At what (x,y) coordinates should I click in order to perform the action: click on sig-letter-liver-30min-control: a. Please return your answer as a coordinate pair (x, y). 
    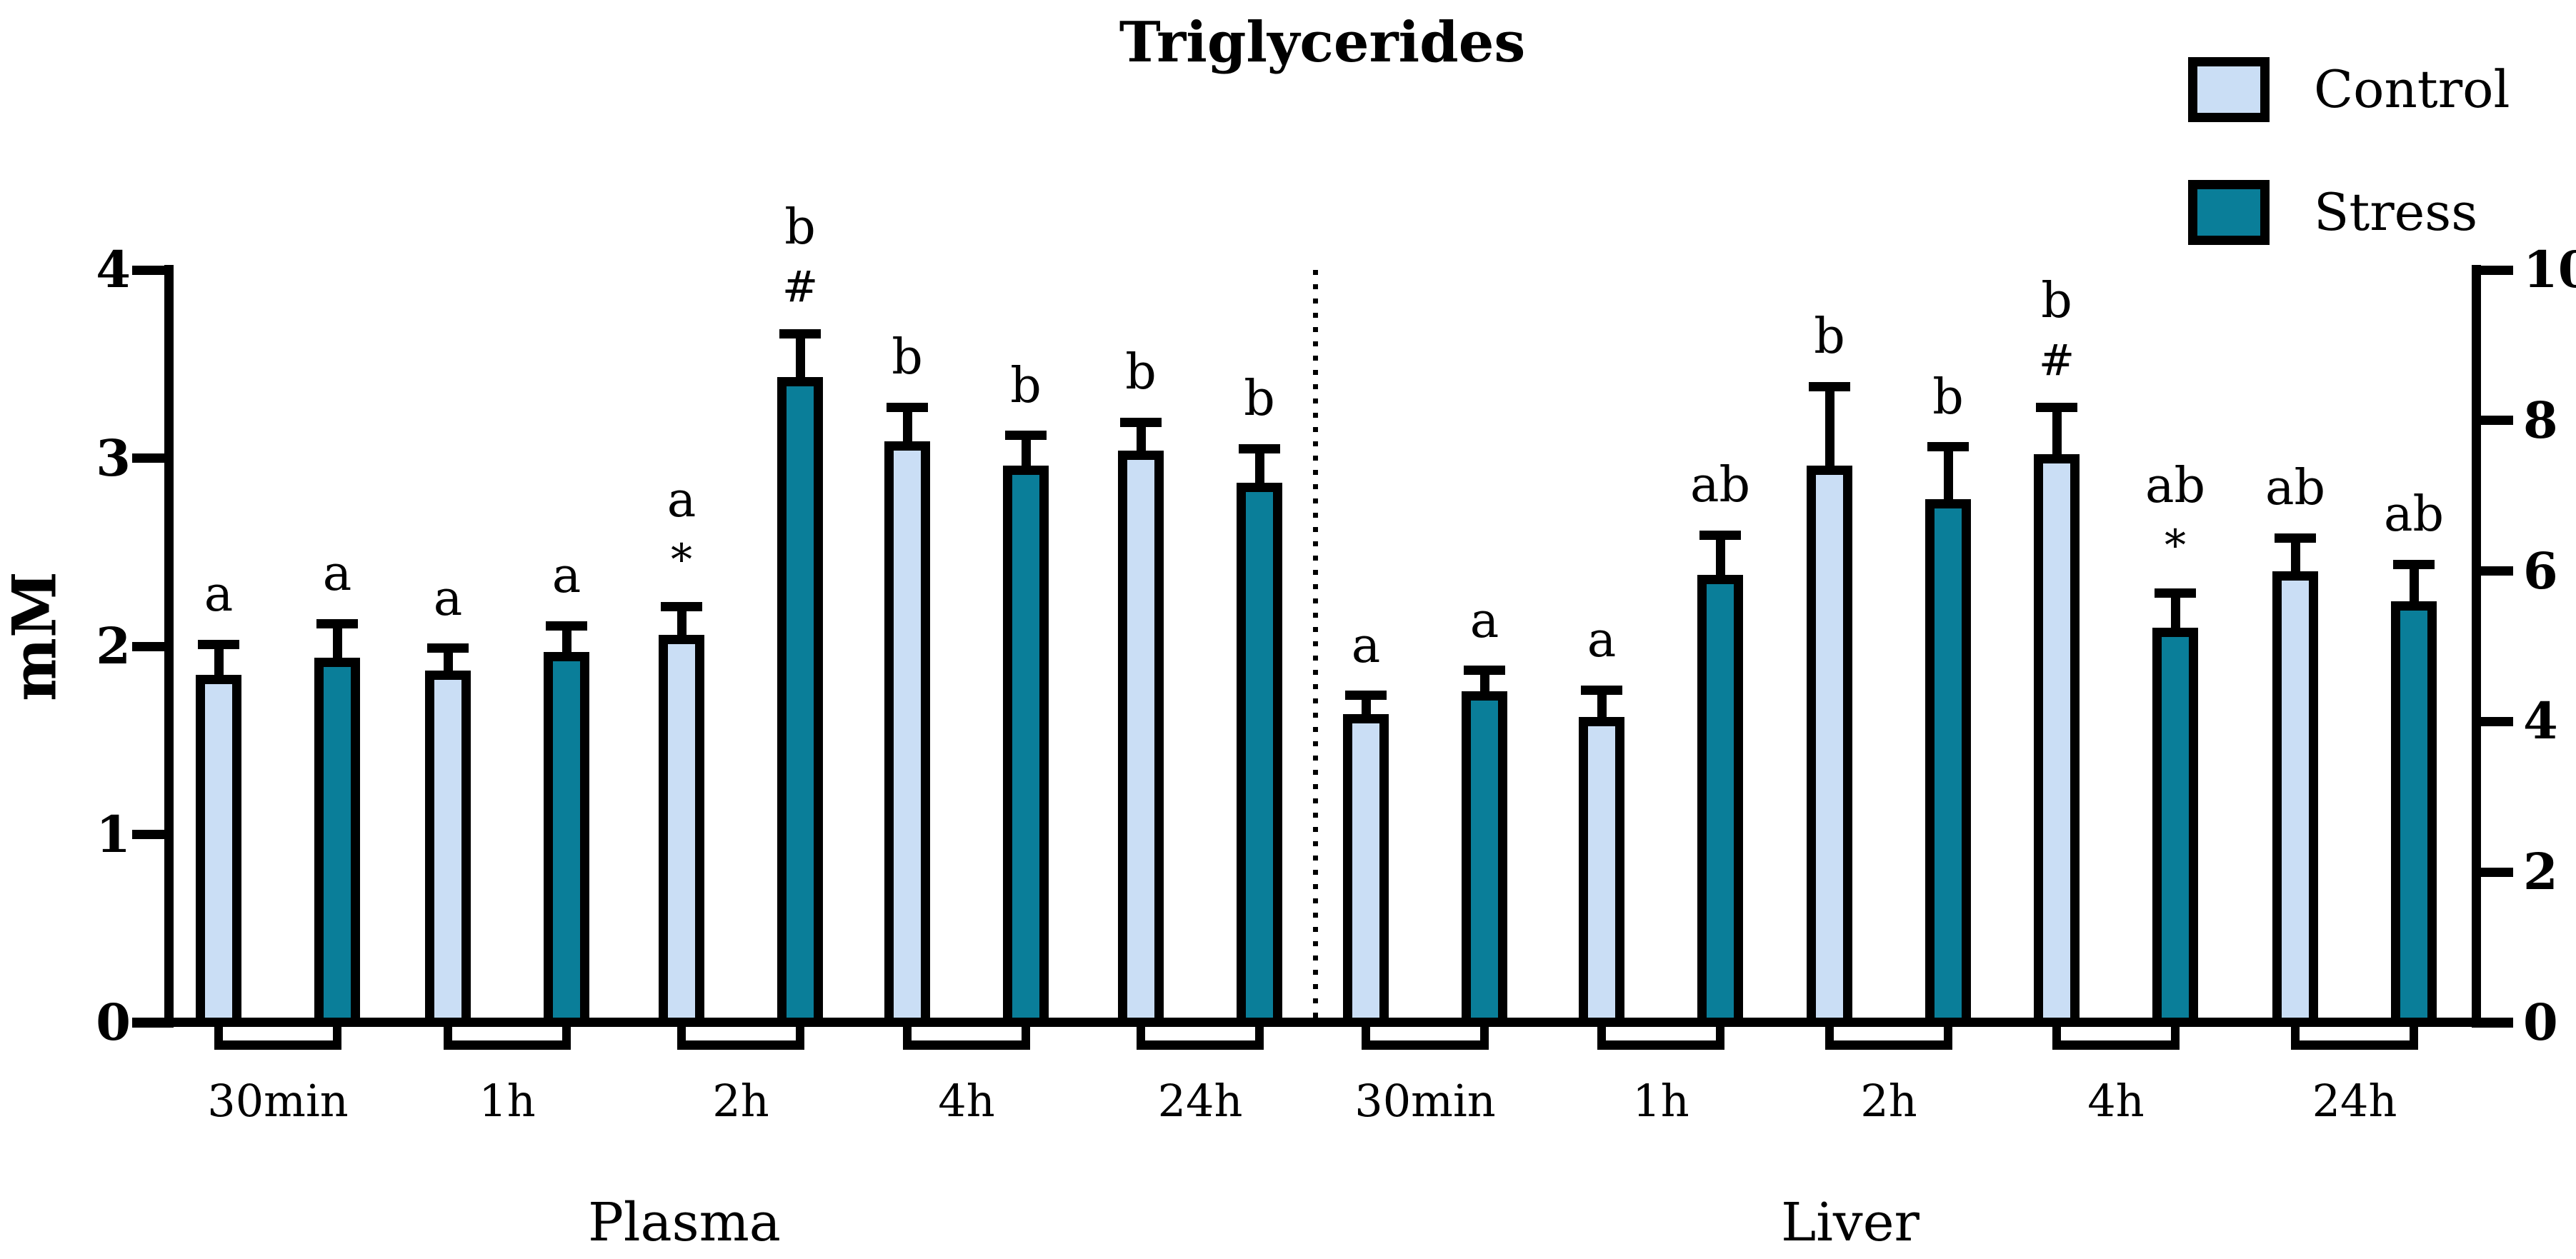
    Looking at the image, I should click on (1366, 645).